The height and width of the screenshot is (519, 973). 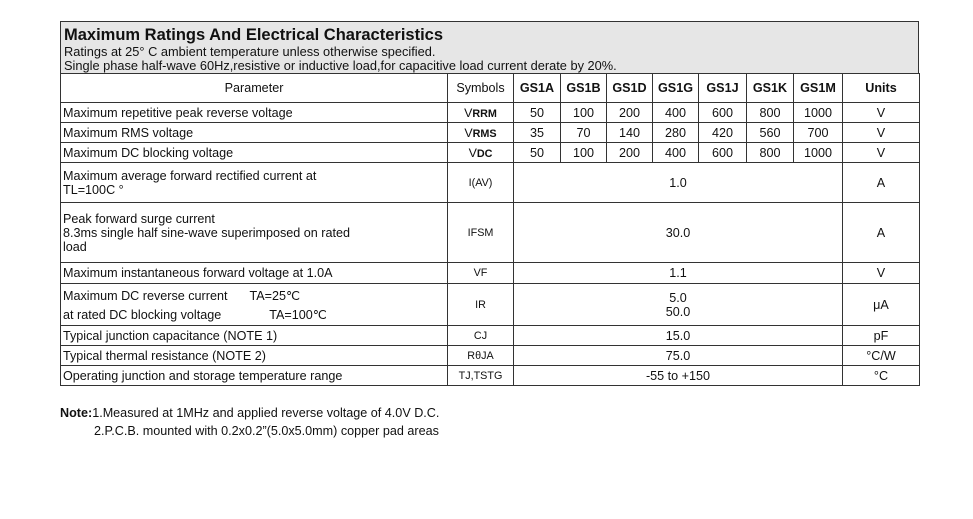 What do you see at coordinates (629, 88) in the screenshot?
I see `type-header: GS1D` at bounding box center [629, 88].